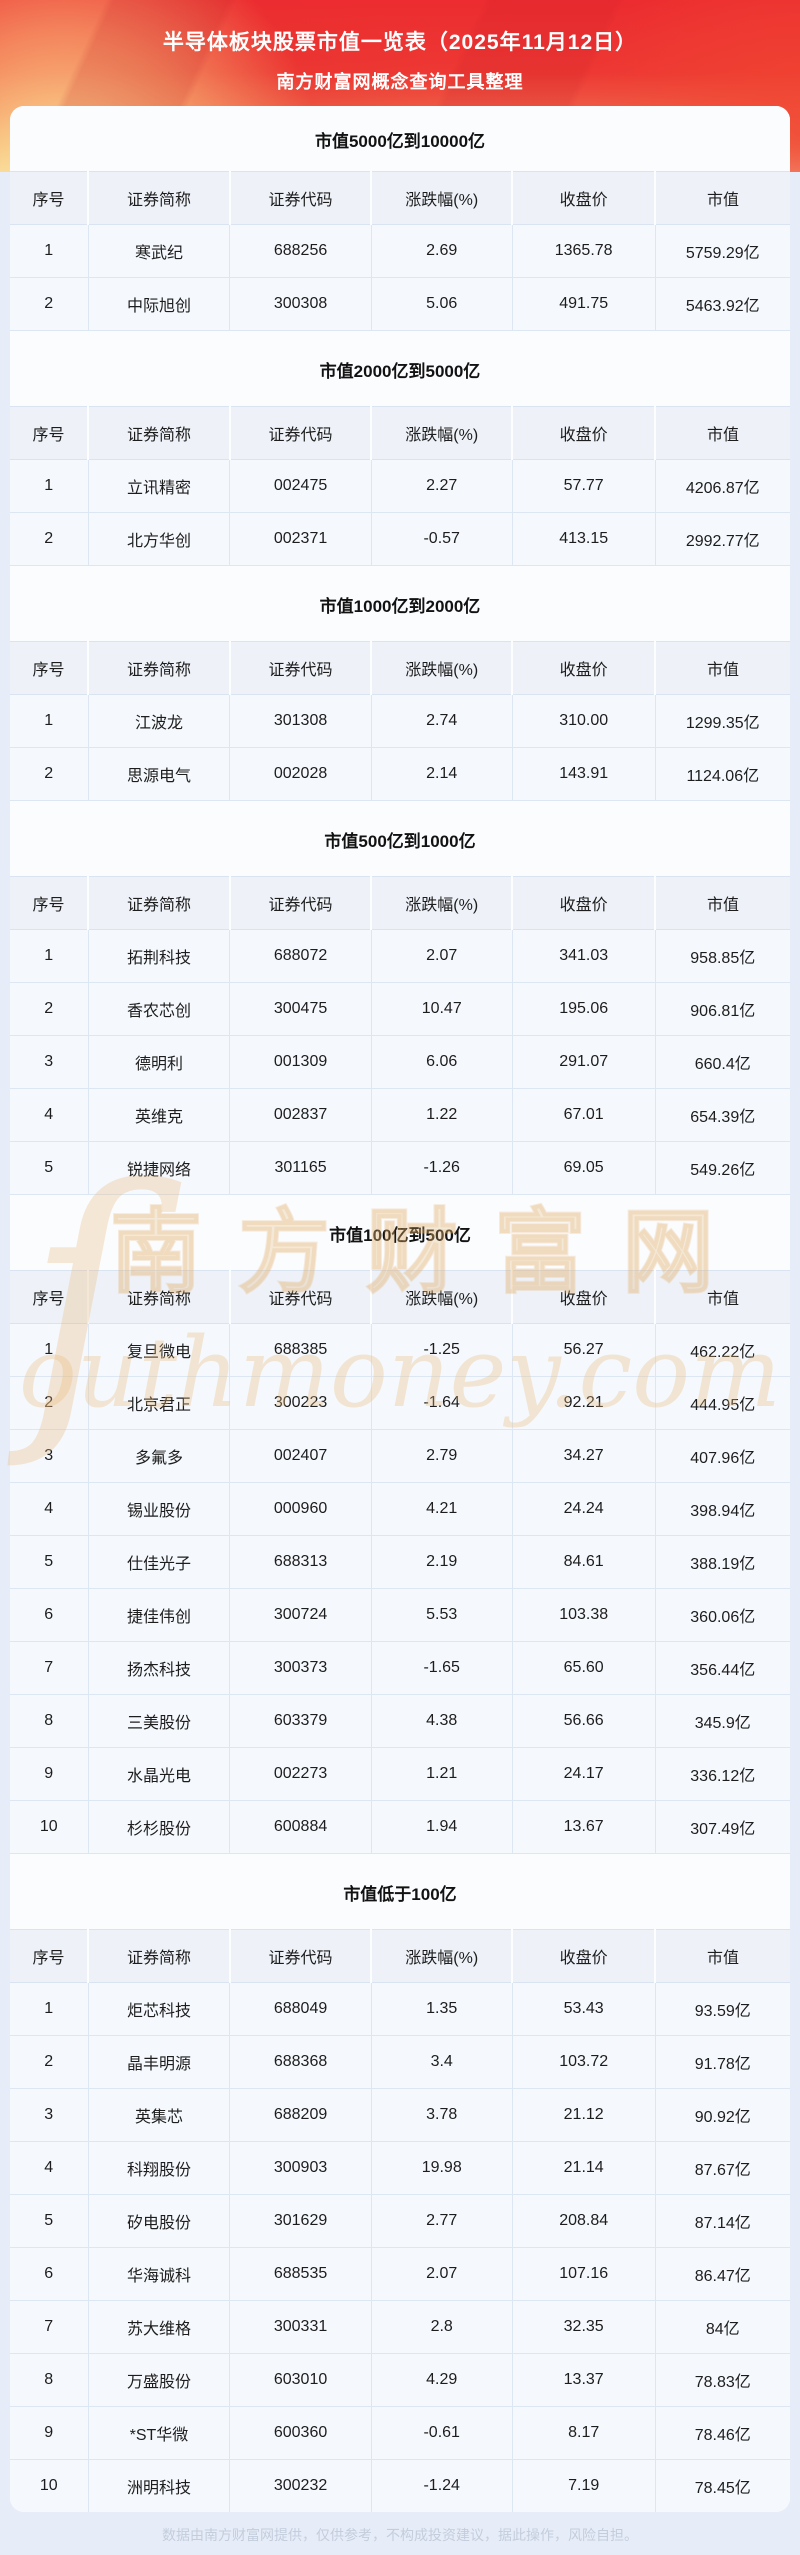 The image size is (800, 2555). I want to click on cell-change-pct: -1.65, so click(441, 1668).